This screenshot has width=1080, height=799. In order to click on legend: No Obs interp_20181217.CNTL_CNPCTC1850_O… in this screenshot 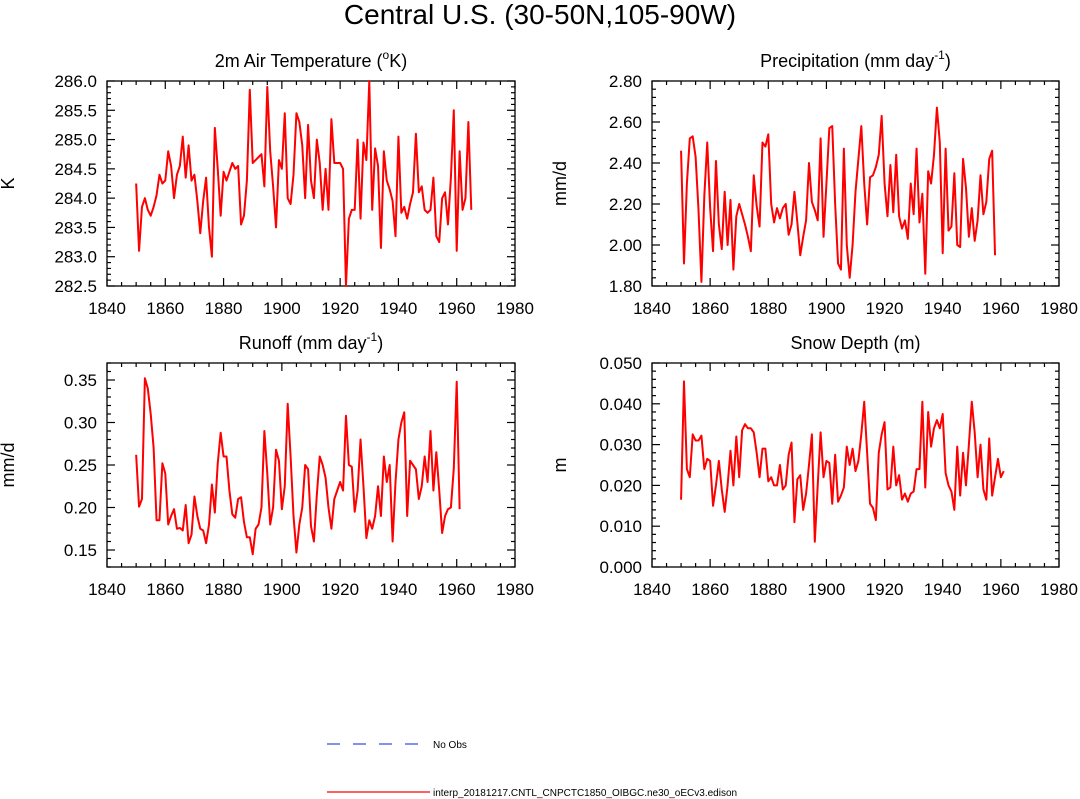, I will do `click(532, 769)`.